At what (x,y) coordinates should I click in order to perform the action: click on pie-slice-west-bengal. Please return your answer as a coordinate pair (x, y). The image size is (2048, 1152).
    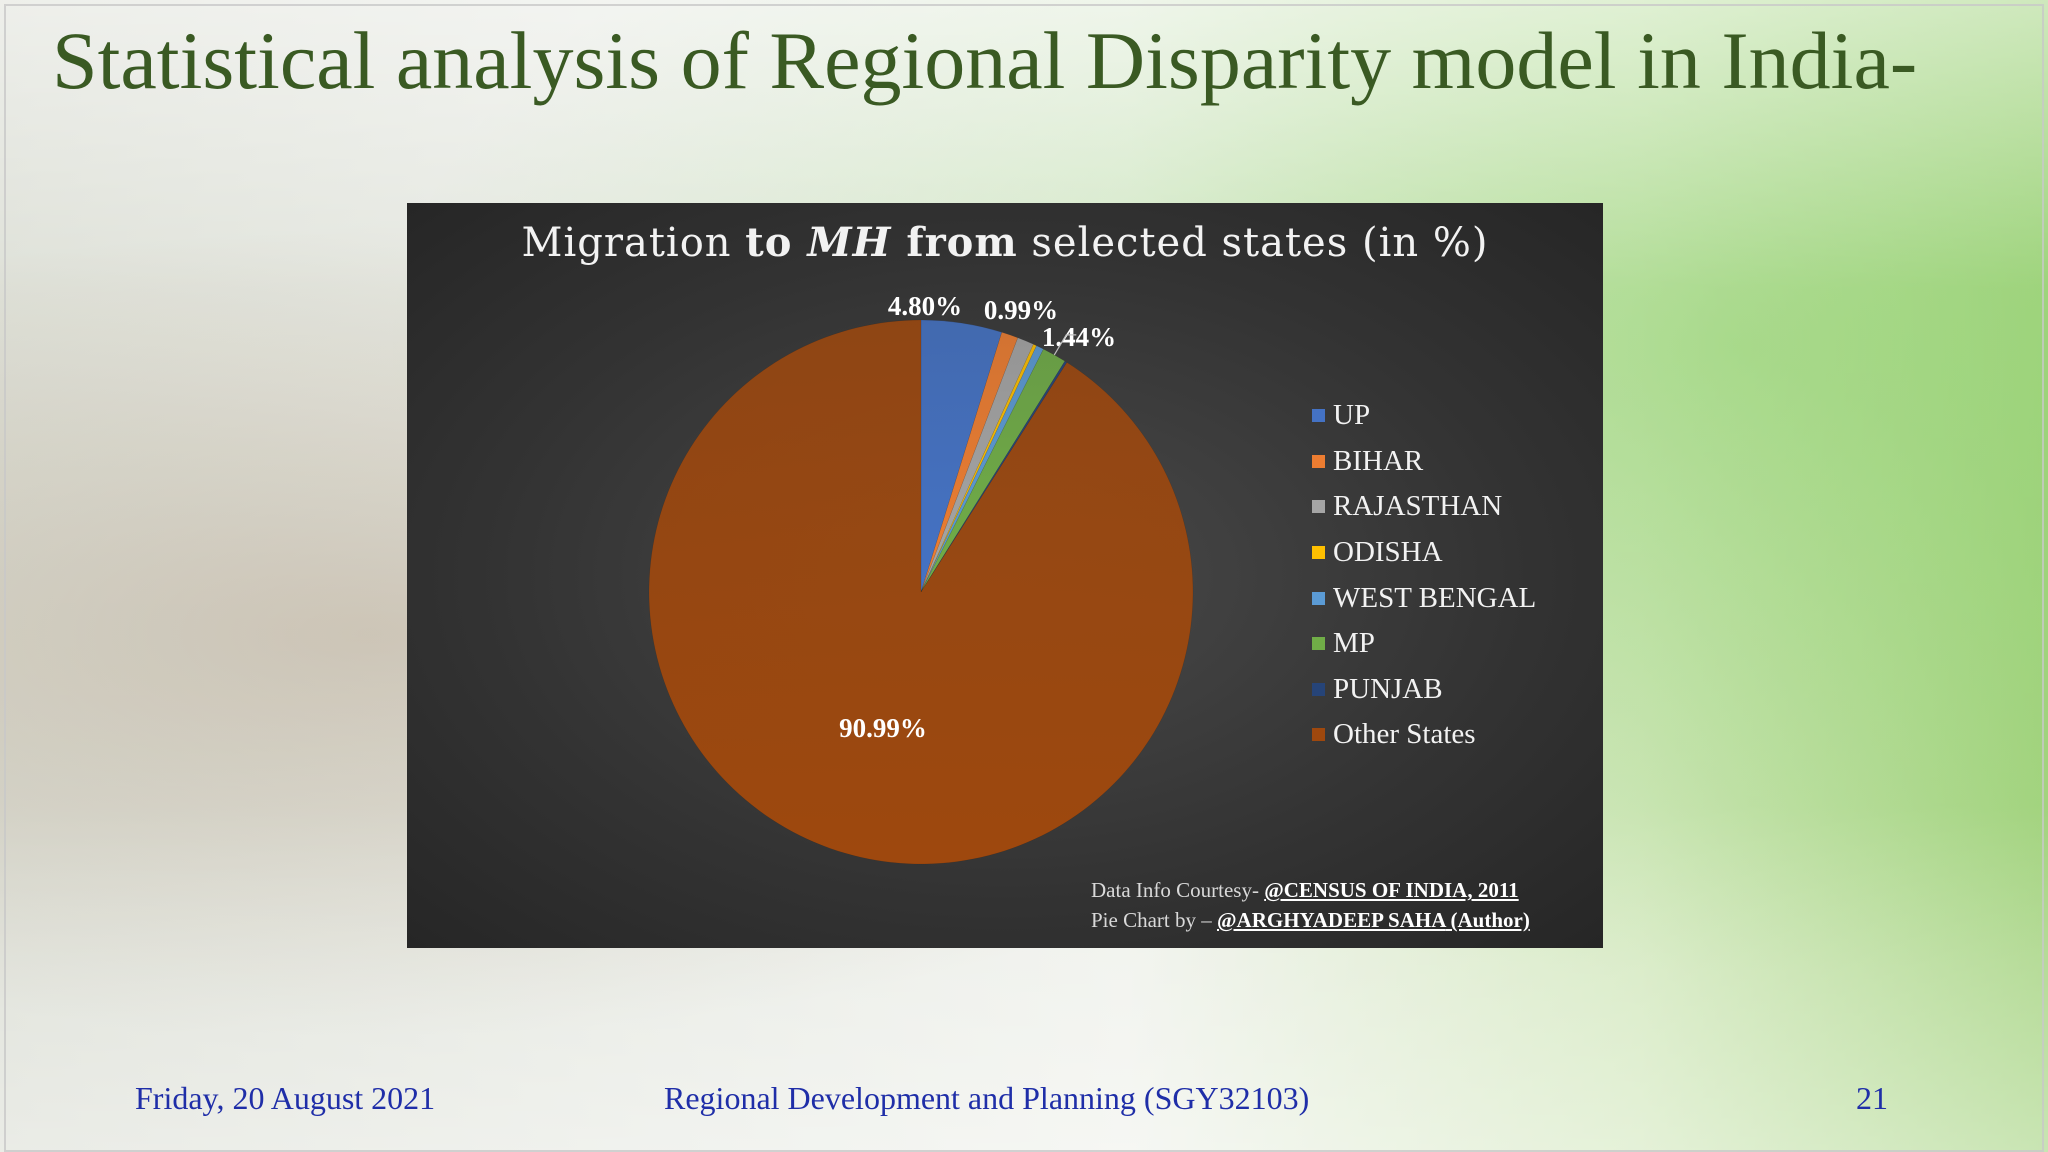
    Looking at the image, I should click on (982, 469).